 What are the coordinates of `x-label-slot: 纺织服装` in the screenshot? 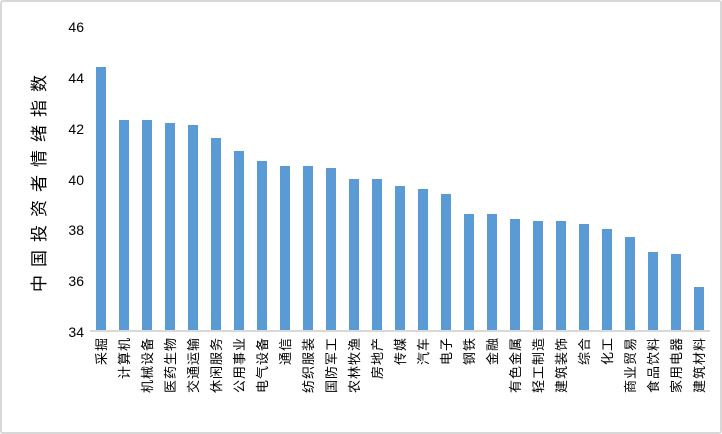 It's located at (308, 384).